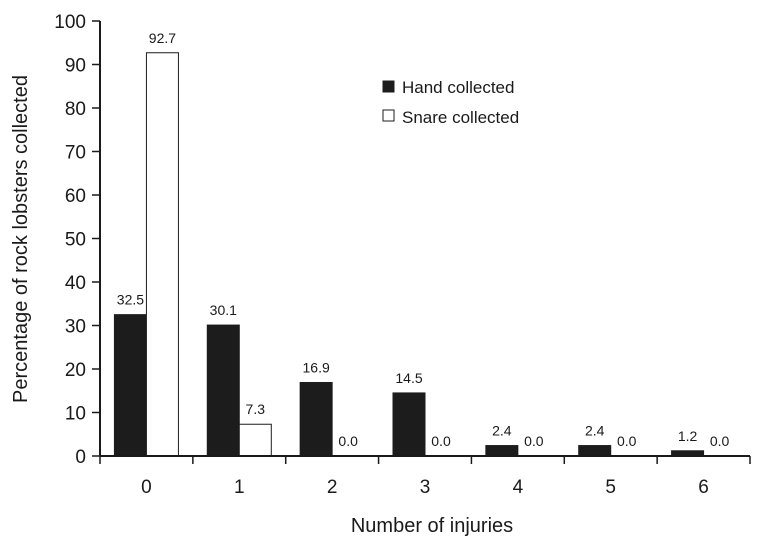 This screenshot has width=757, height=542. What do you see at coordinates (75, 196) in the screenshot?
I see `y-tick-label-60: 60` at bounding box center [75, 196].